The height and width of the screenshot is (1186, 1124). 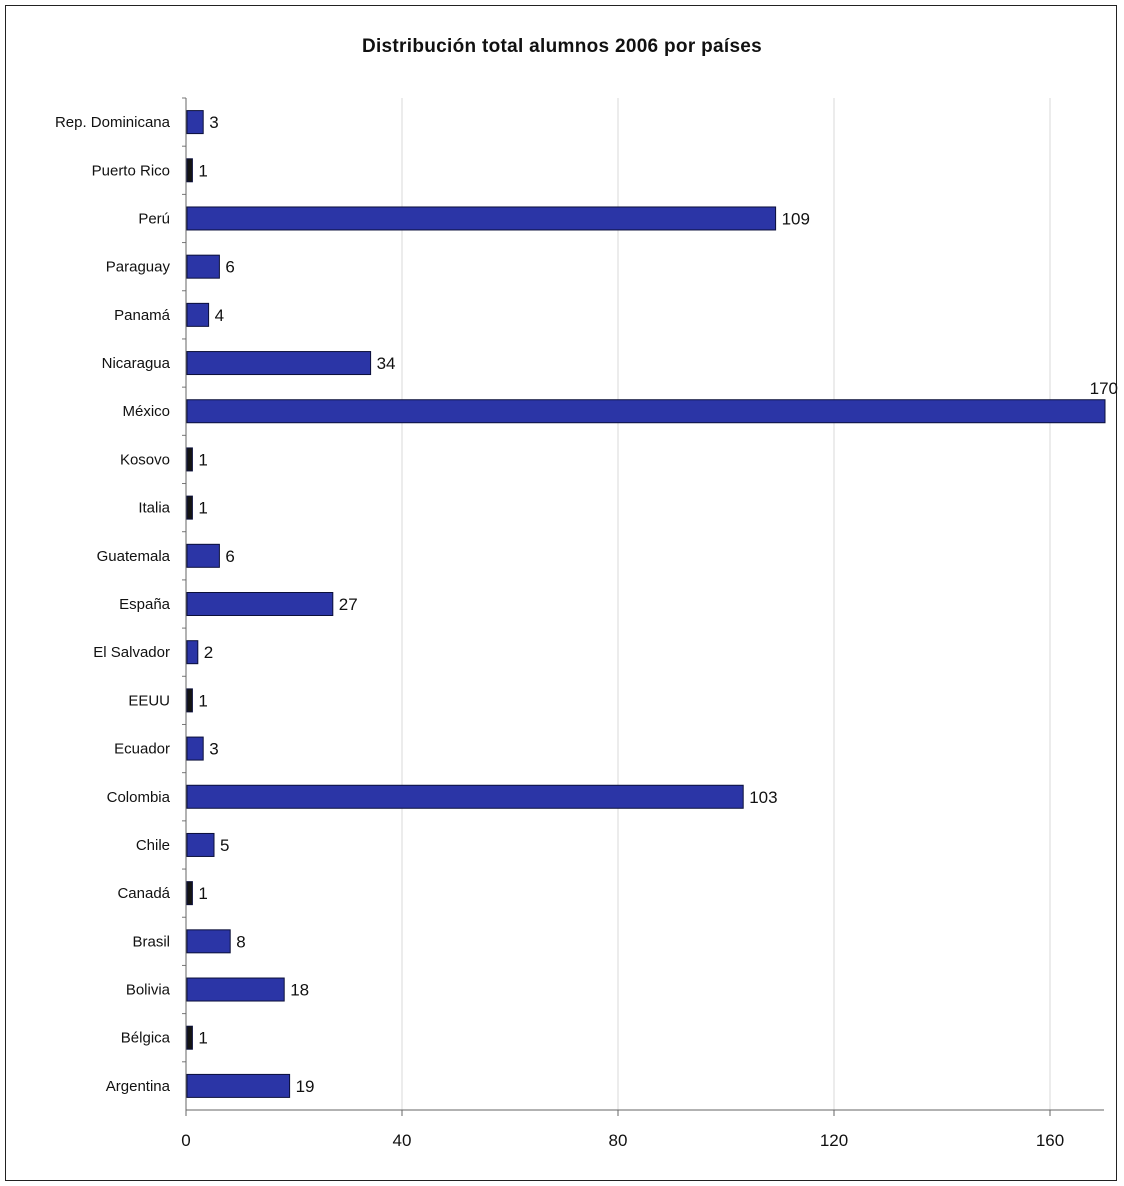 What do you see at coordinates (148, 990) in the screenshot?
I see `category-label: Bolivia` at bounding box center [148, 990].